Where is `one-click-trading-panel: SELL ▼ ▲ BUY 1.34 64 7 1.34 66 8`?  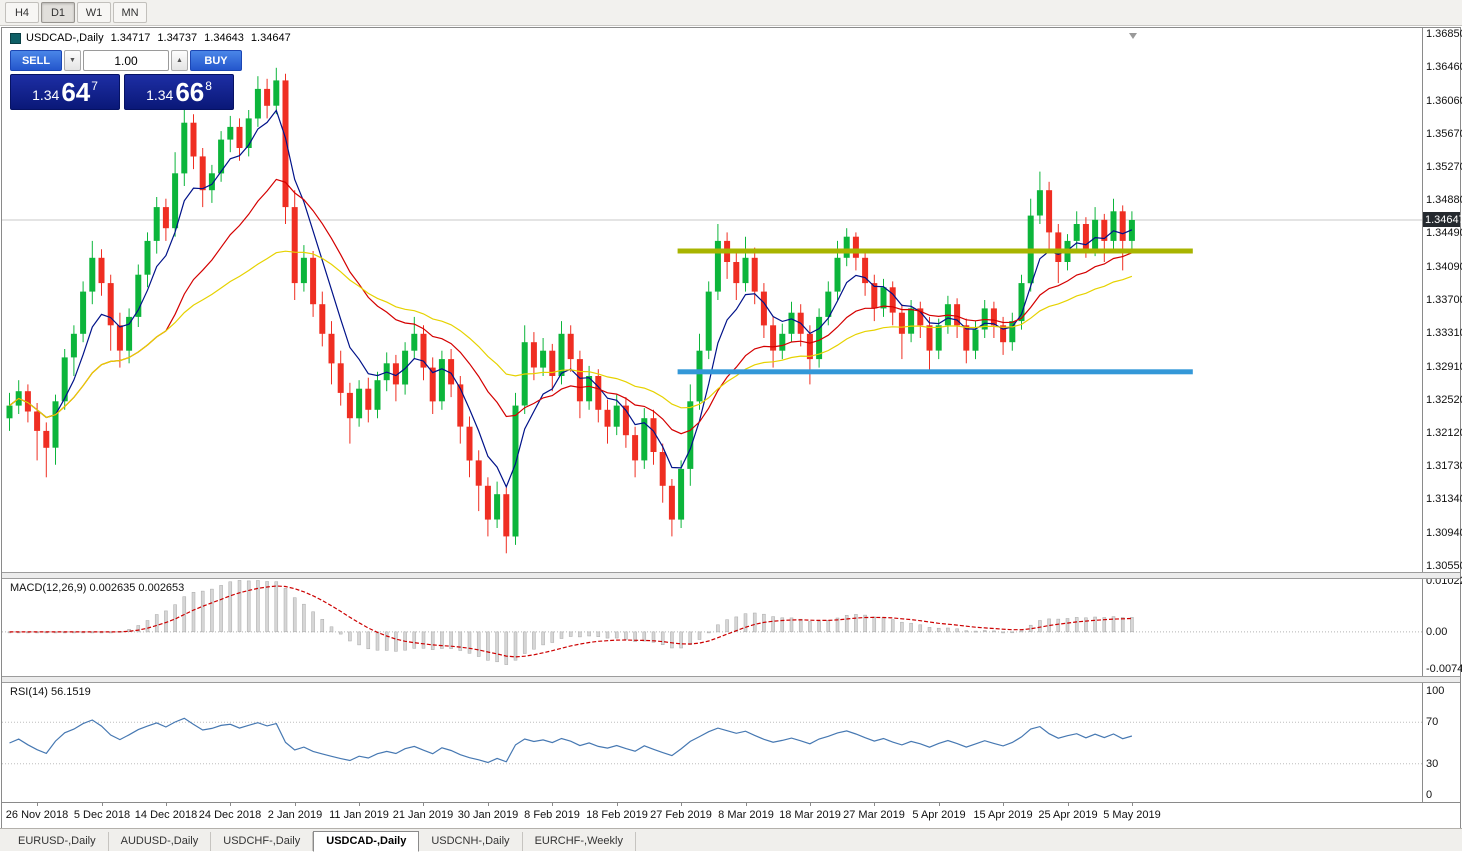
one-click-trading-panel: SELL ▼ ▲ BUY 1.34 64 7 1.34 66 8 is located at coordinates (126, 80).